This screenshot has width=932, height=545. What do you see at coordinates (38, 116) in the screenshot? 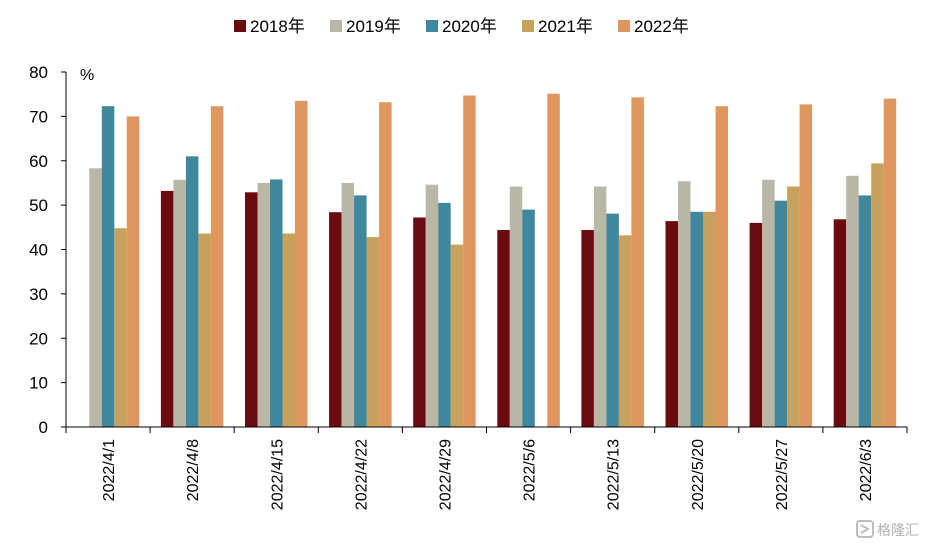
I see `y-tick-label: 70` at bounding box center [38, 116].